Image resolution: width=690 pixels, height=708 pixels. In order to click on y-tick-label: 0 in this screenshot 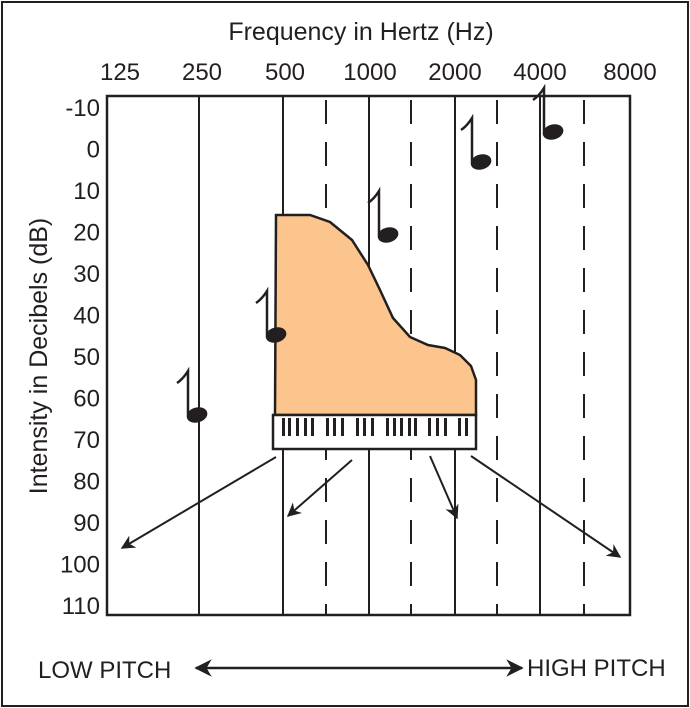, I will do `click(93, 150)`.